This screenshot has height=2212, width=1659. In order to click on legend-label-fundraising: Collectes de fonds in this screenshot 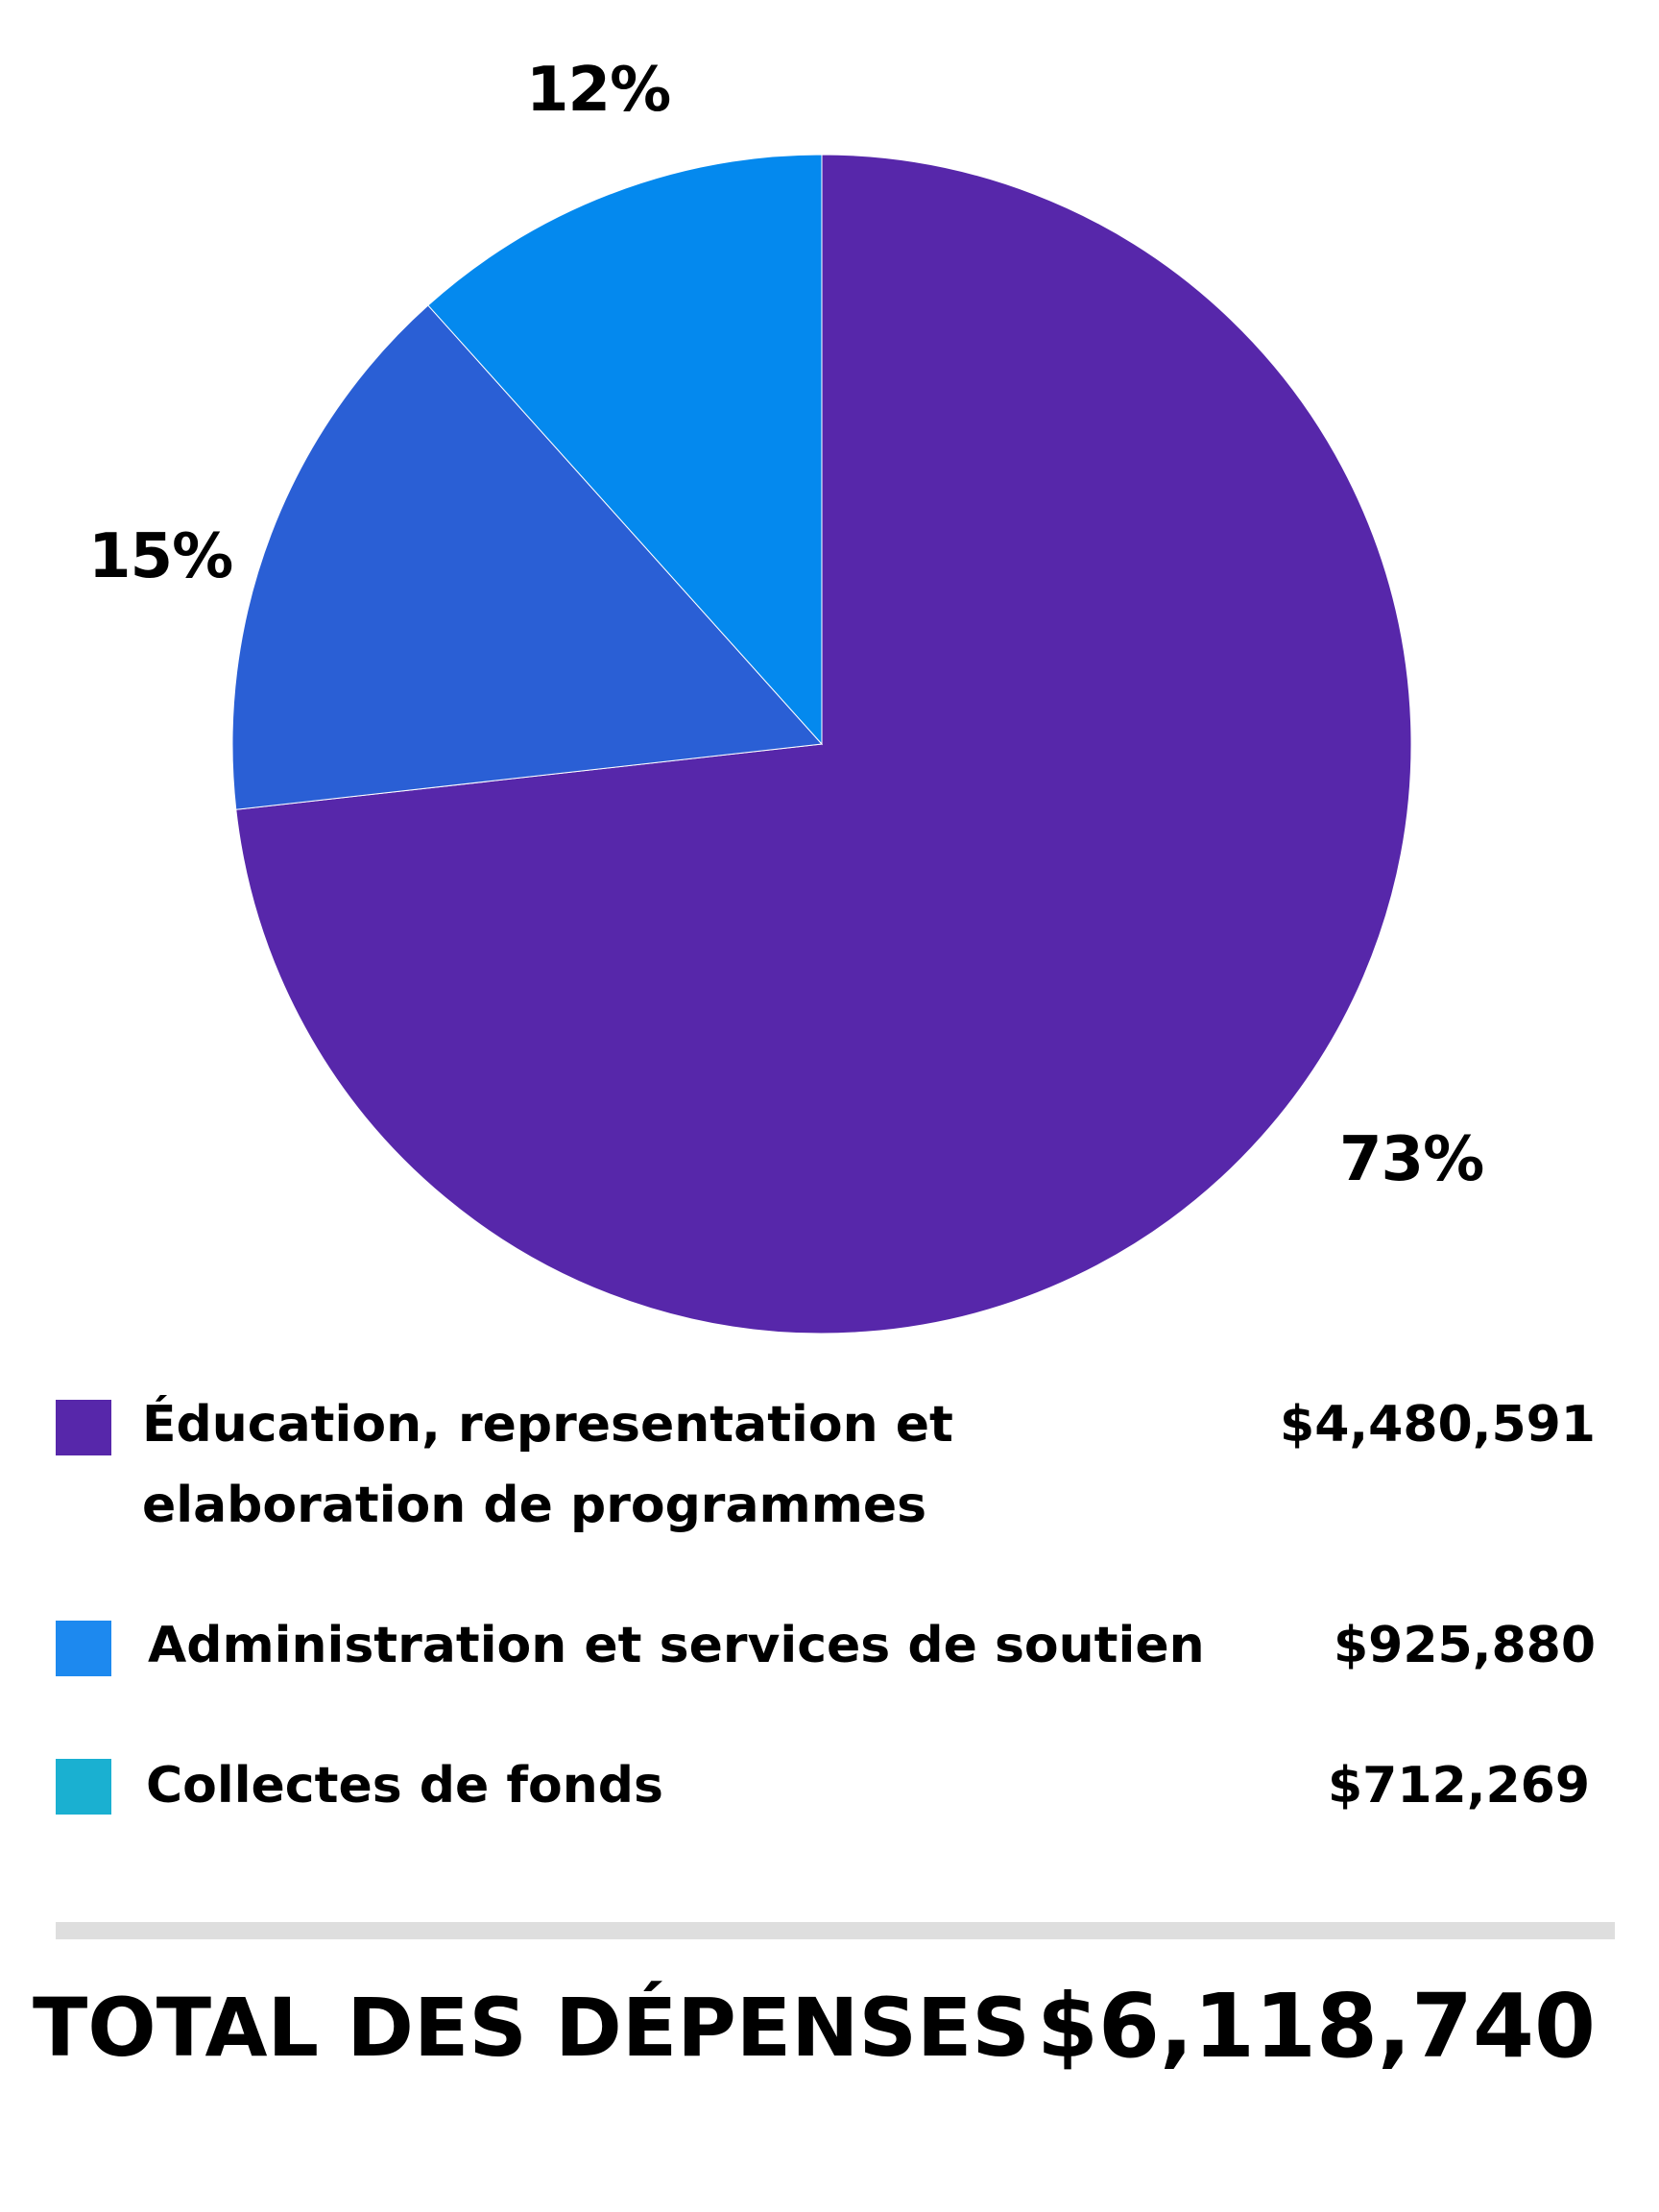, I will do `click(404, 1786)`.